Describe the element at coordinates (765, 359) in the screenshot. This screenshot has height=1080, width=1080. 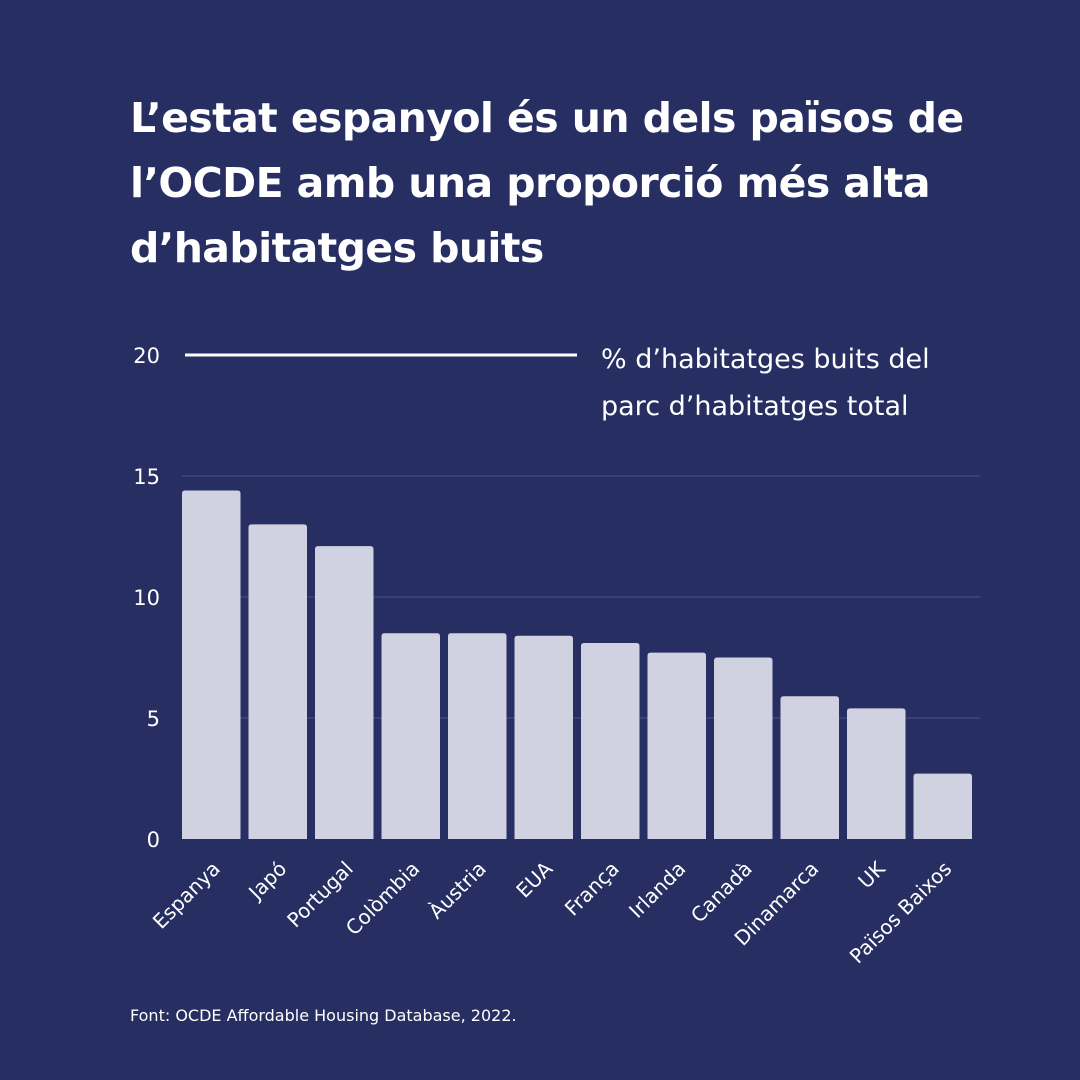
I see `y-axis-title-line-1: % d’habitatges buits del` at that location.